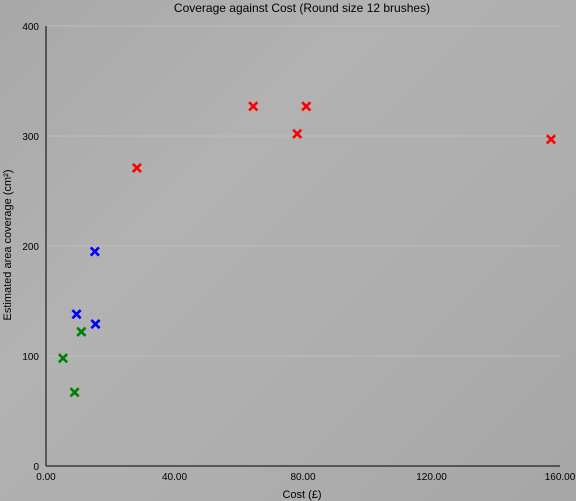 This screenshot has width=576, height=501. Describe the element at coordinates (8, 245) in the screenshot. I see `y-axis-label: Estimated area coverage (cm²)` at that location.